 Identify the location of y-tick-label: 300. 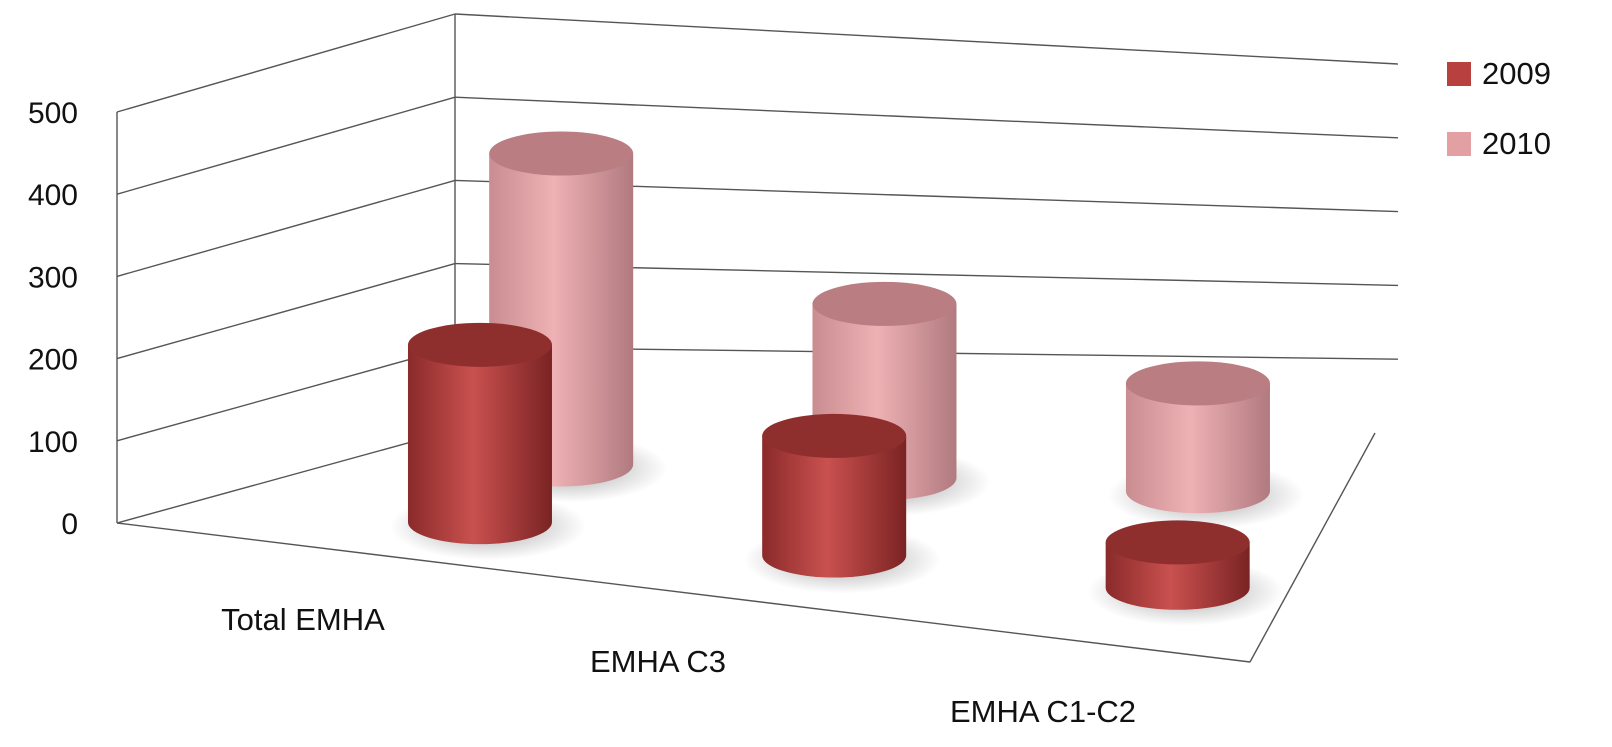
(53, 277).